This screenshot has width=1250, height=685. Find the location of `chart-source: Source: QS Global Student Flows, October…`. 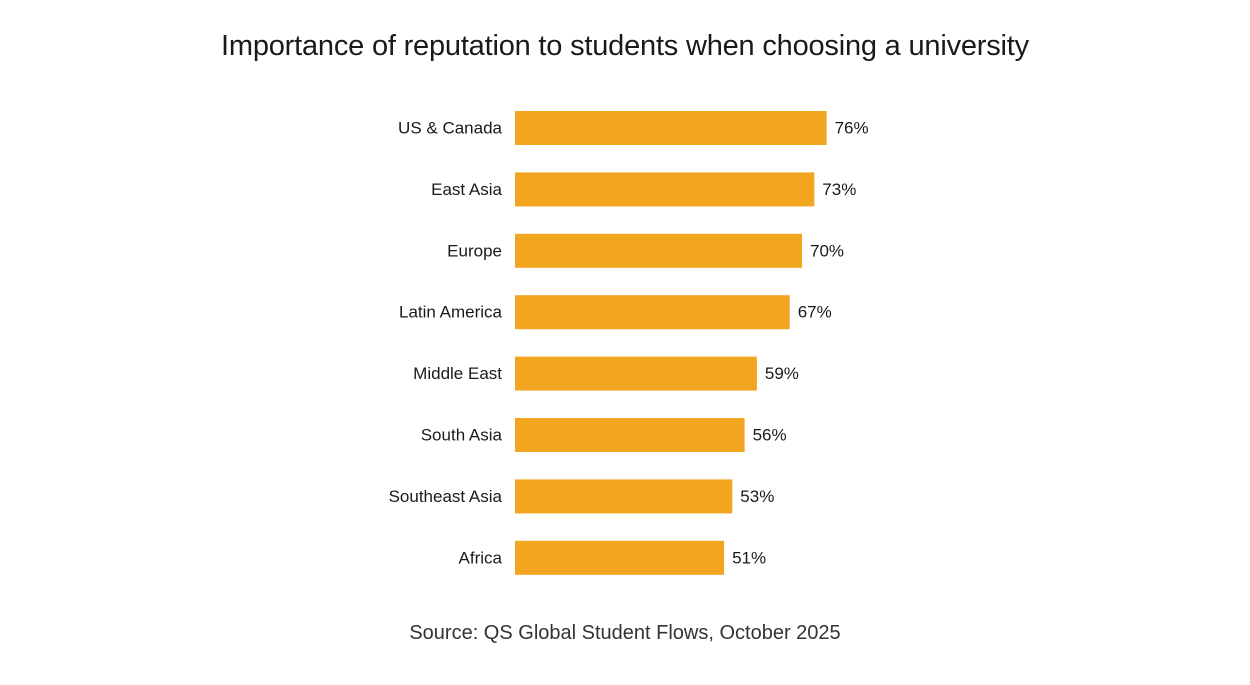

chart-source: Source: QS Global Student Flows, October… is located at coordinates (625, 633).